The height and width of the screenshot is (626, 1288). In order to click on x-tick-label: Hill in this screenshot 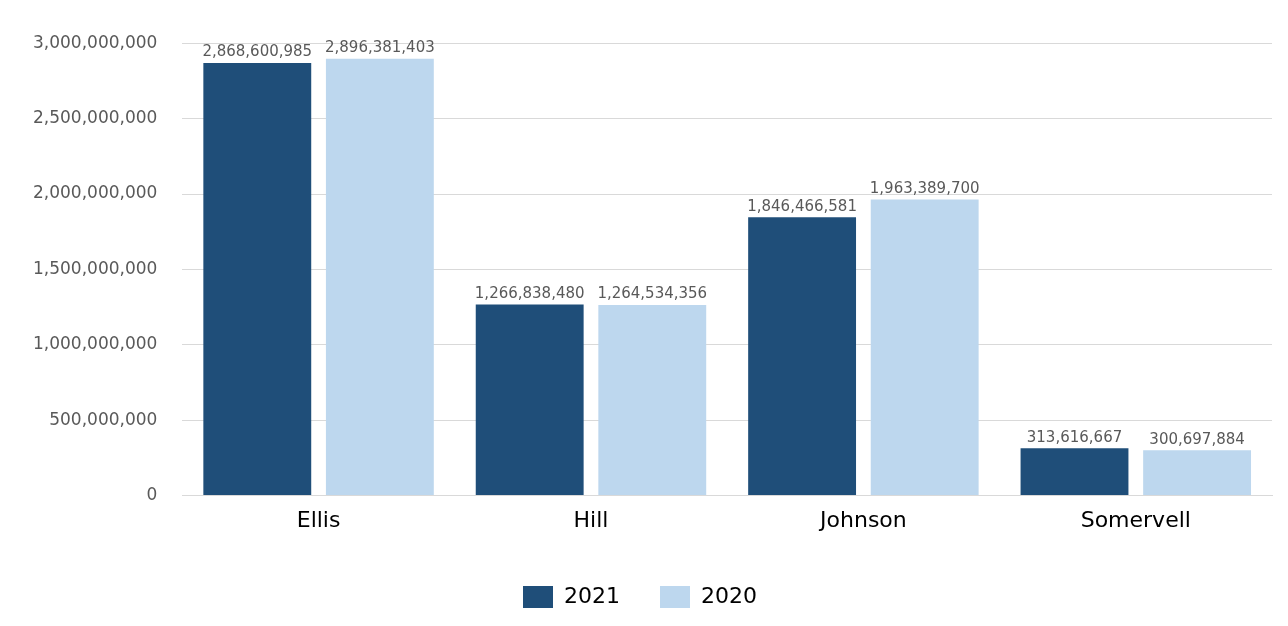, I will do `click(591, 519)`.